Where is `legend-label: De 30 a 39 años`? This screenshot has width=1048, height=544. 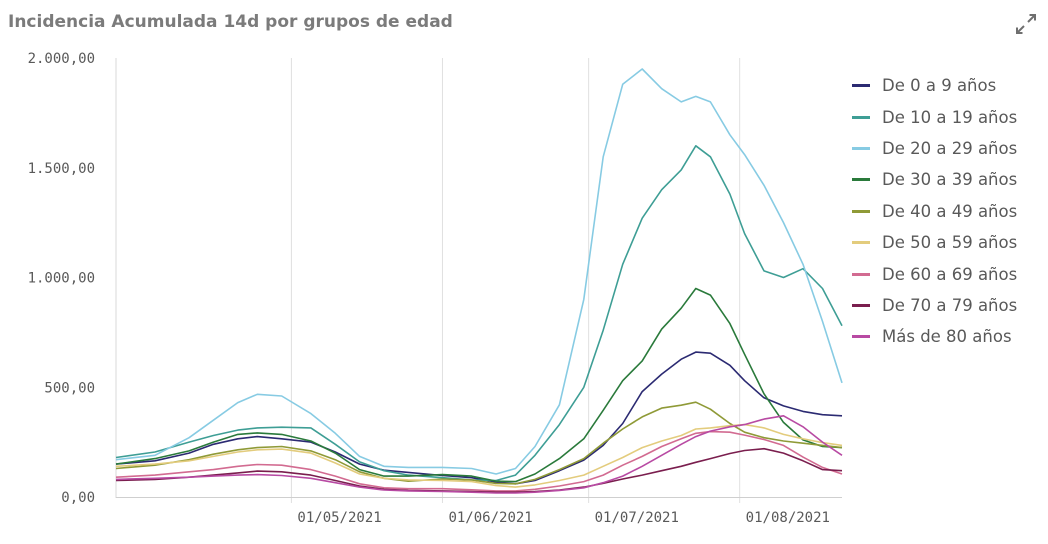
legend-label: De 30 a 39 años is located at coordinates (950, 180).